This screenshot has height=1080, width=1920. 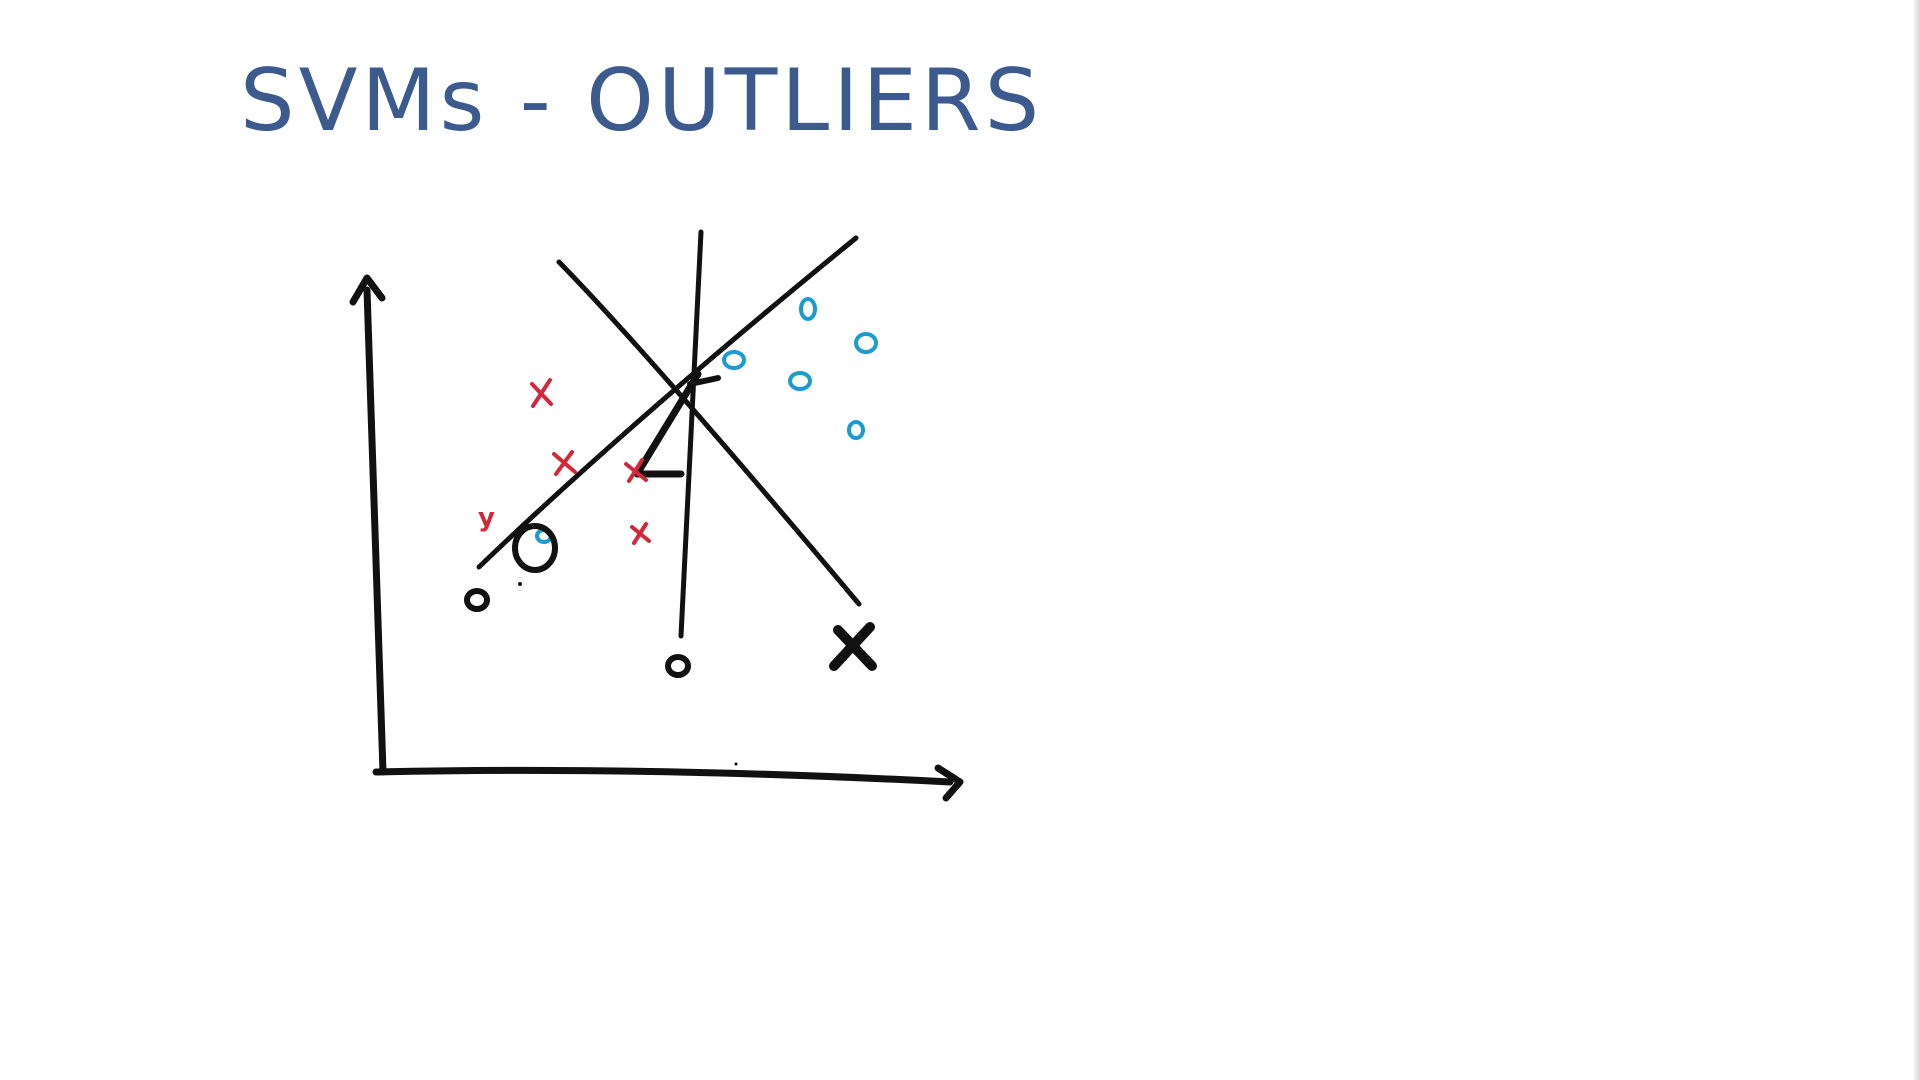 What do you see at coordinates (853, 646) in the screenshot?
I see `black-x-outlier` at bounding box center [853, 646].